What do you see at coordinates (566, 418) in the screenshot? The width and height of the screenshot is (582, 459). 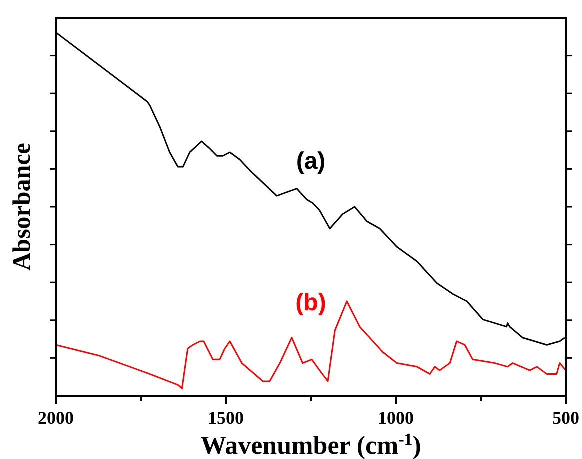 I see `x-tick-label: 500` at bounding box center [566, 418].